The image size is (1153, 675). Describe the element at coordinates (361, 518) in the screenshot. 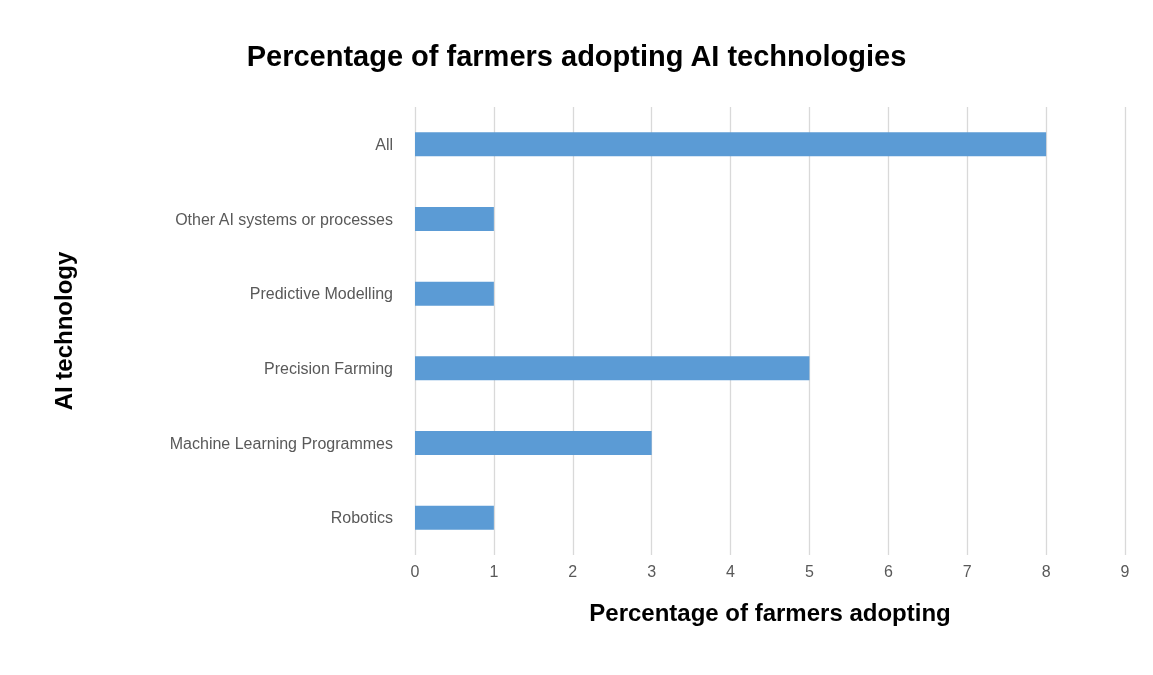

I see `y-tick-label: Robotics` at that location.